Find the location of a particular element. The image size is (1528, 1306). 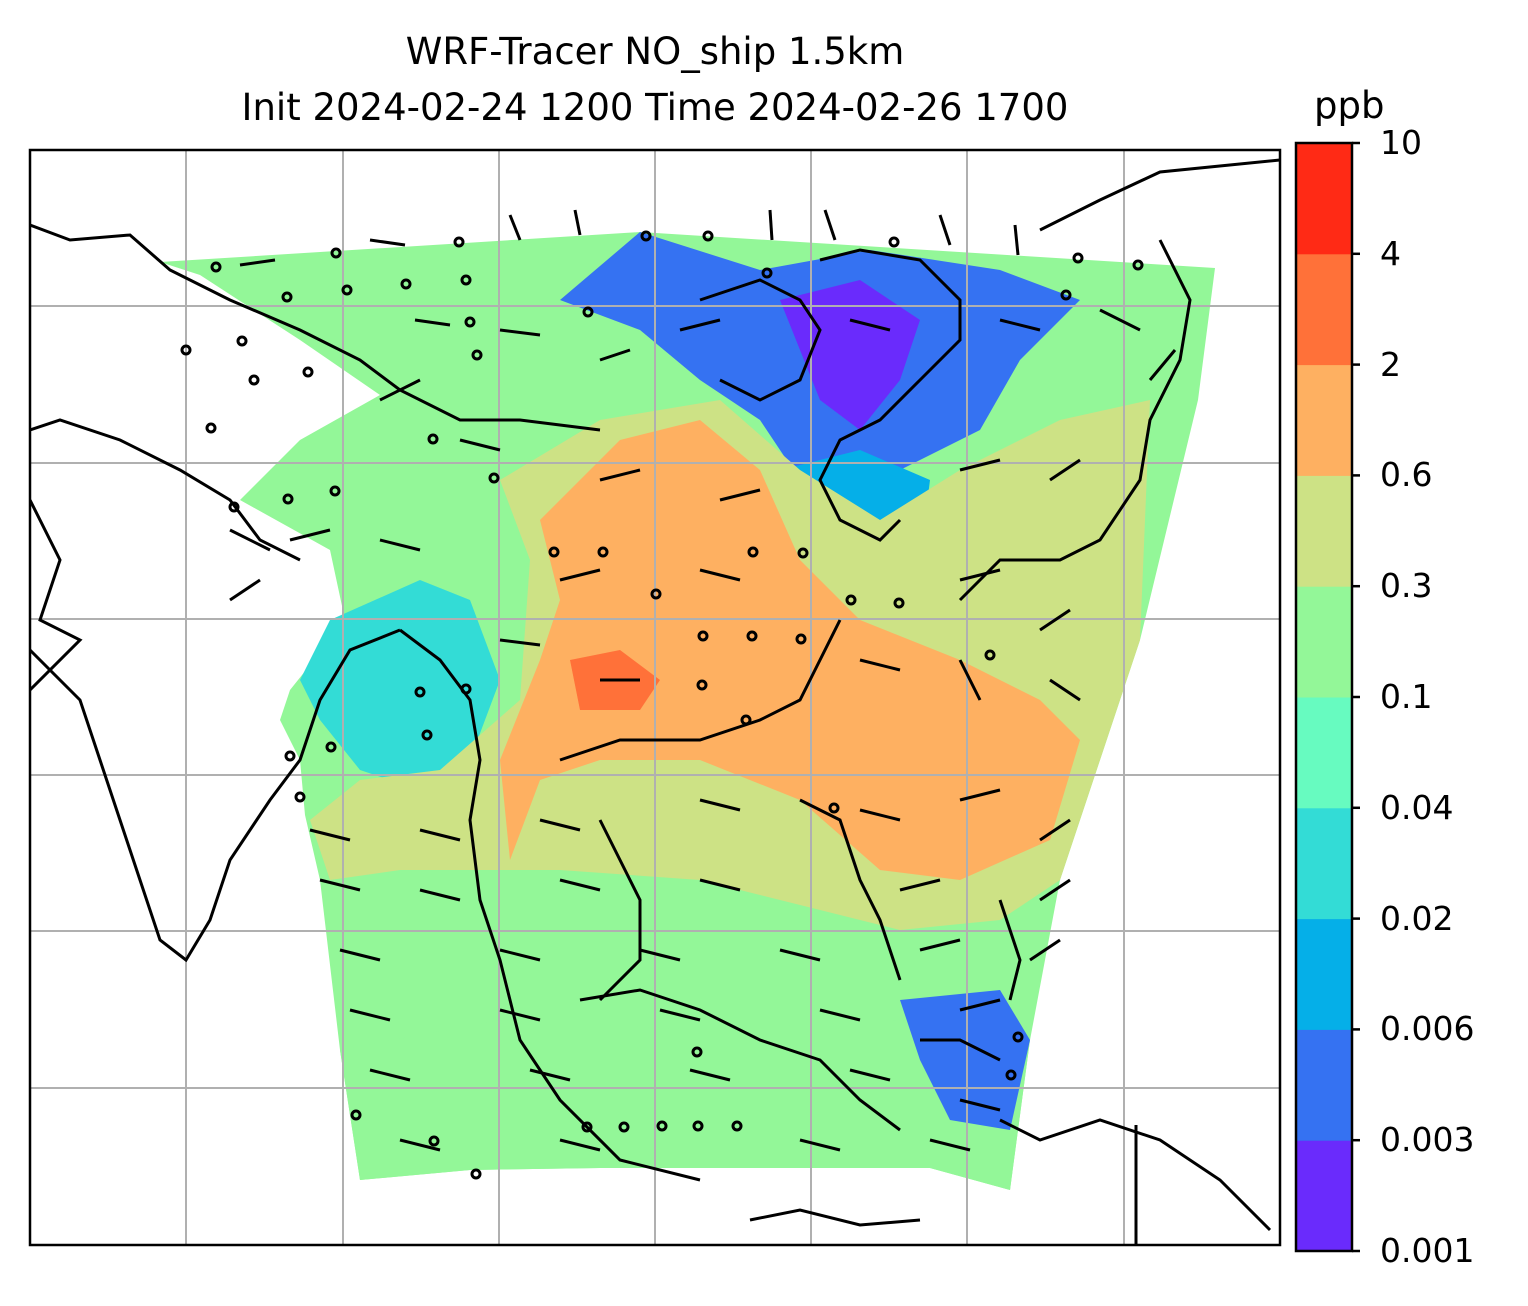

high-concentration-core is located at coordinates (790, 650).